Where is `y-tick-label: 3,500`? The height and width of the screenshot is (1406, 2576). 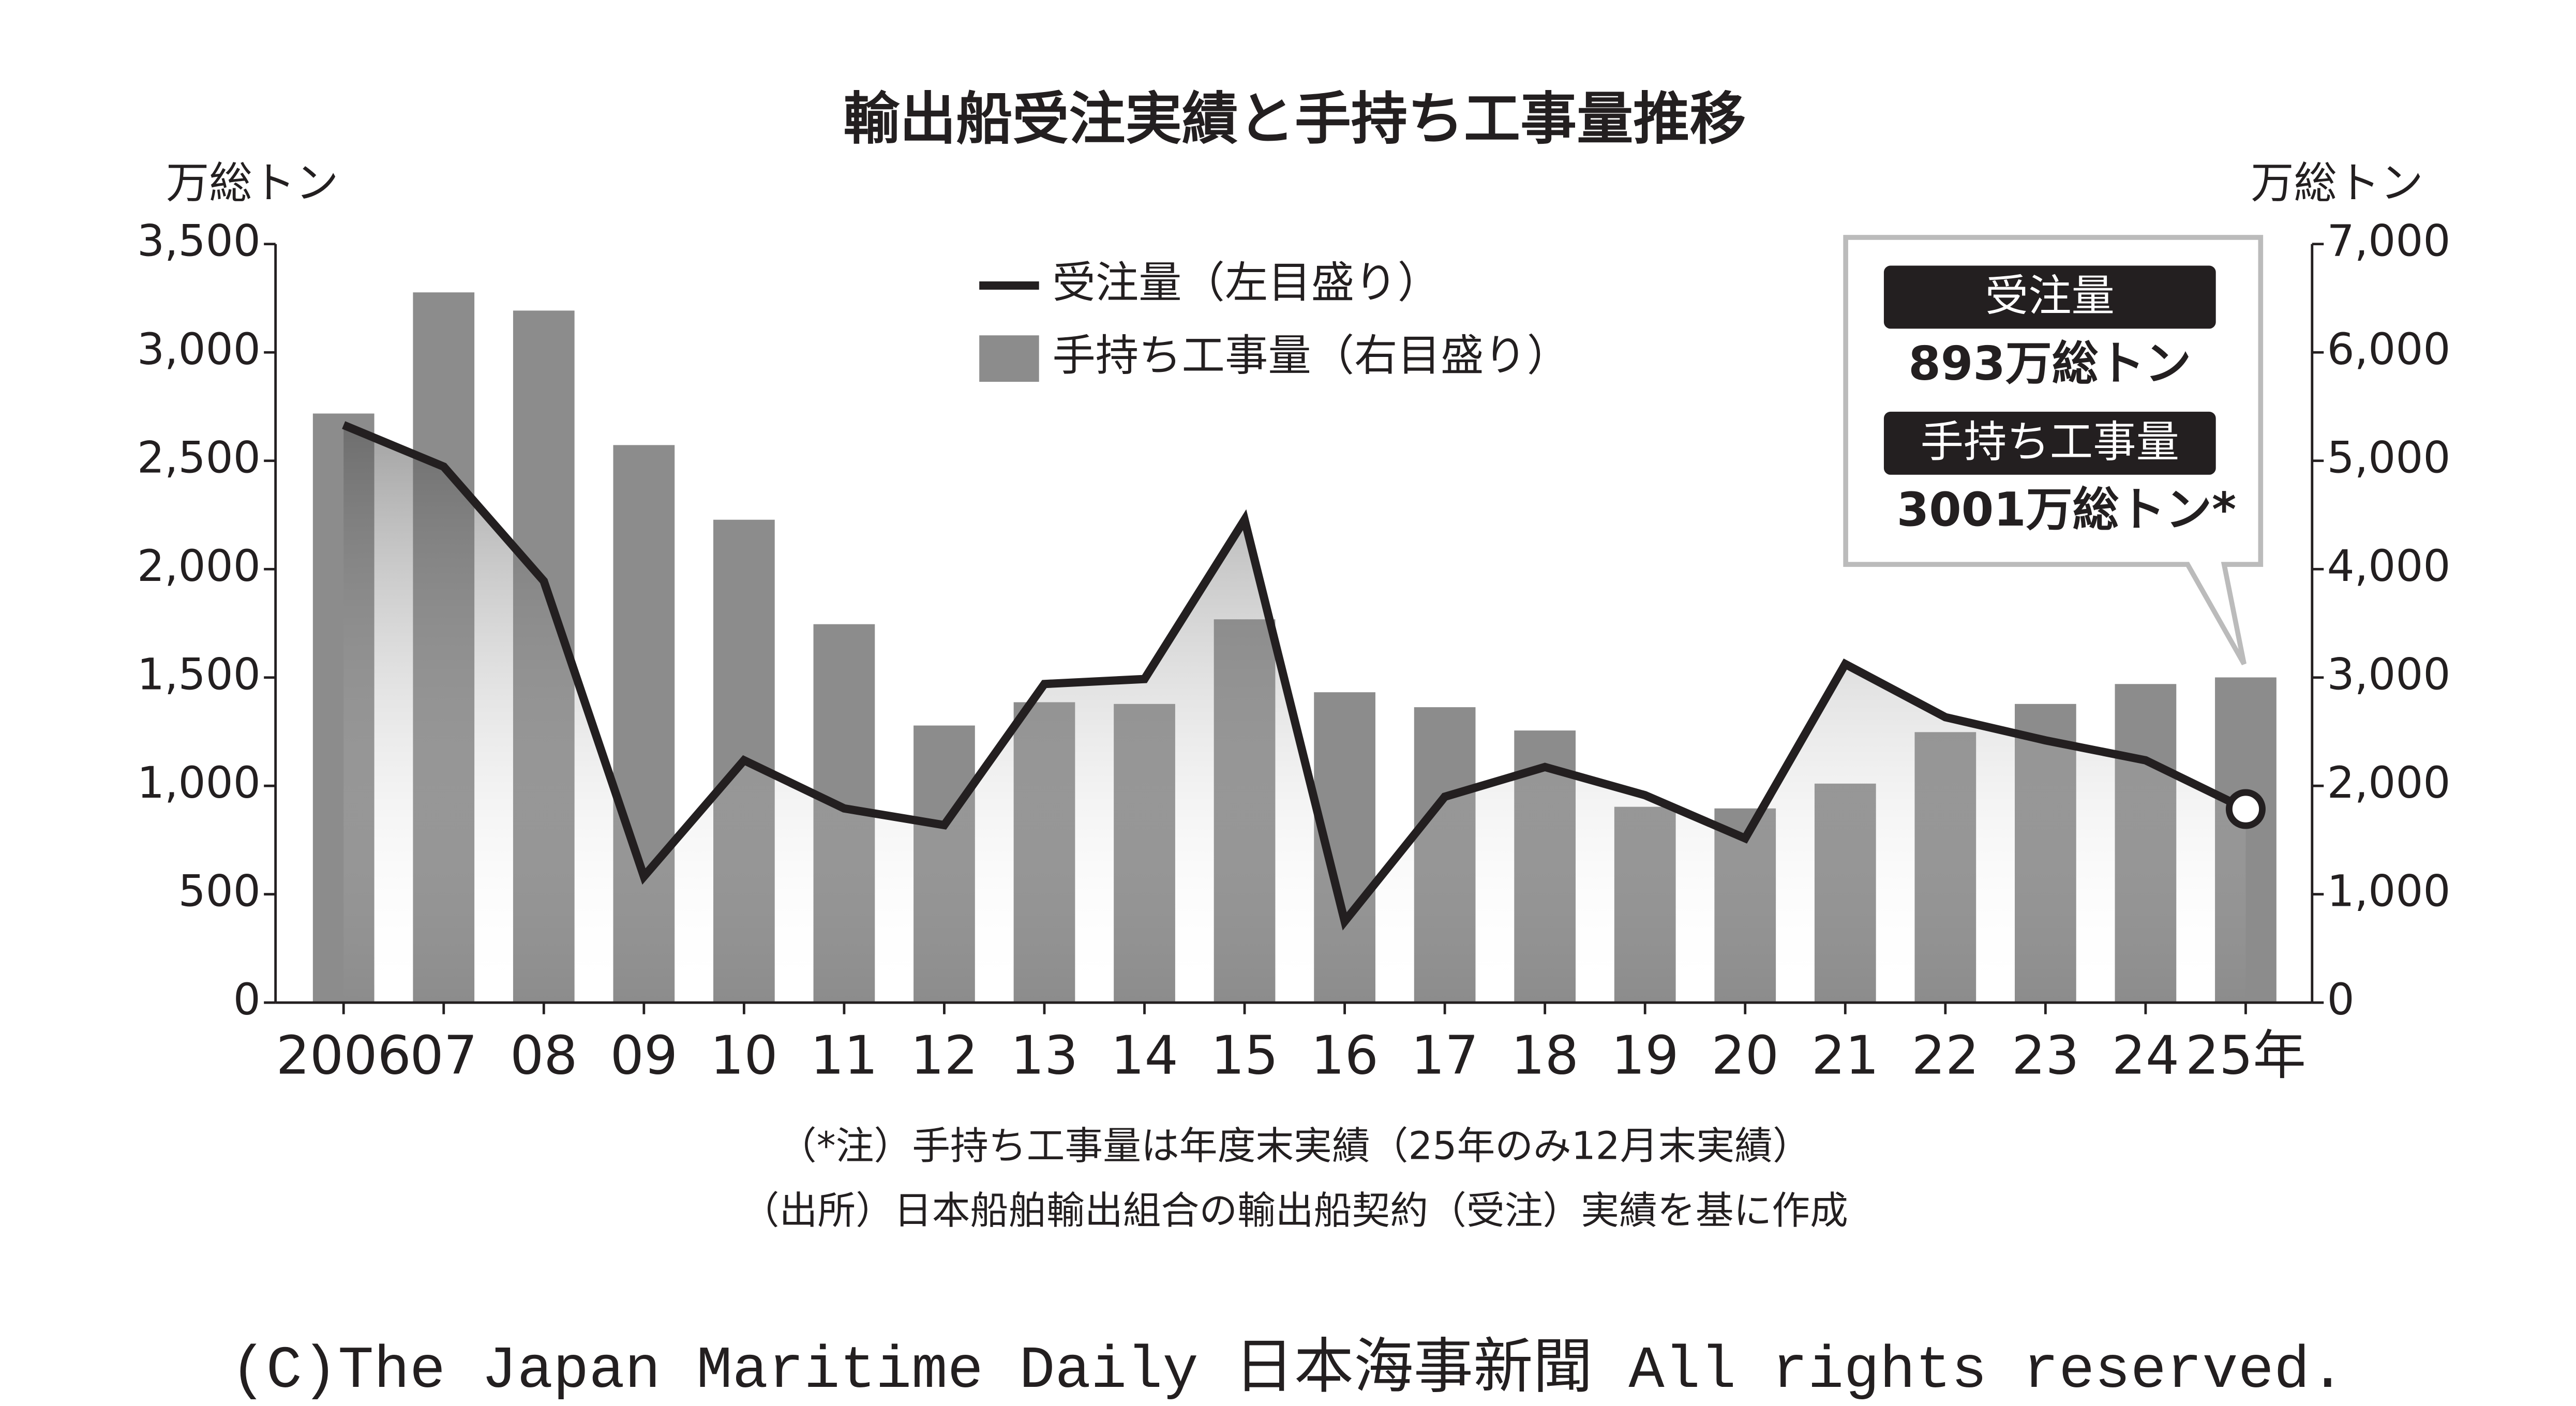
y-tick-label: 3,500 is located at coordinates (199, 241).